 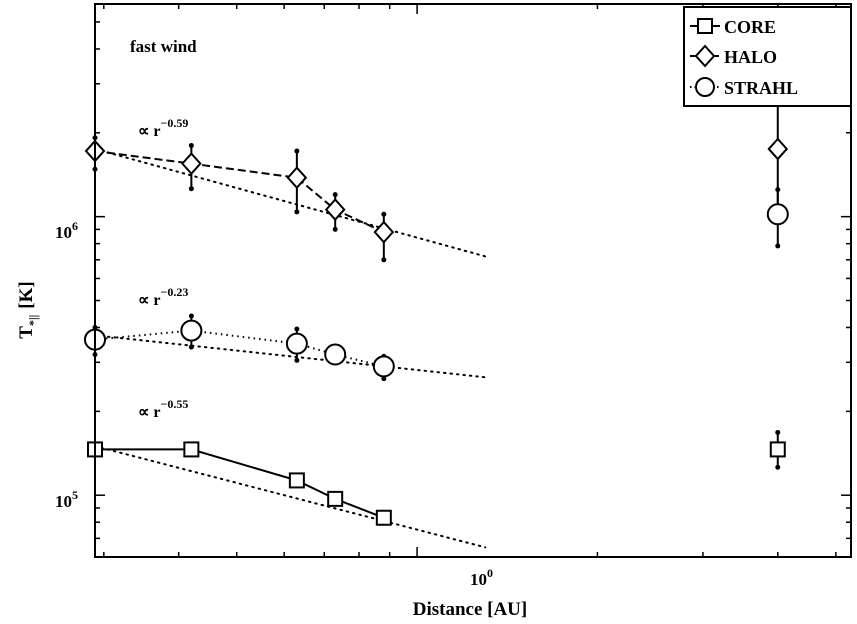 What do you see at coordinates (175, 292) in the screenshot?
I see `fit-label-strahl-exponent: −0.23` at bounding box center [175, 292].